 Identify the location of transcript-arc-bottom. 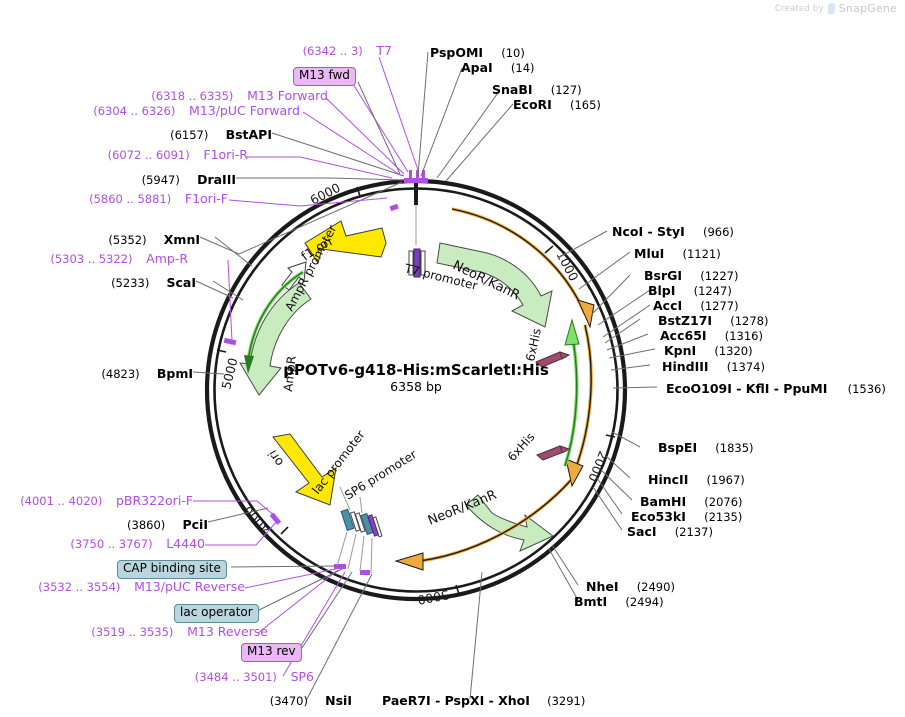
(483, 524).